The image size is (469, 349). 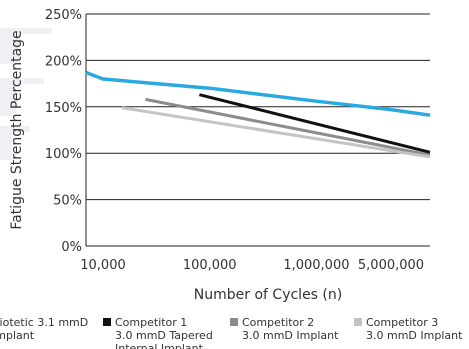 What do you see at coordinates (44, 322) in the screenshot?
I see `legend-label-line: Biotetic 3.1 mmD` at bounding box center [44, 322].